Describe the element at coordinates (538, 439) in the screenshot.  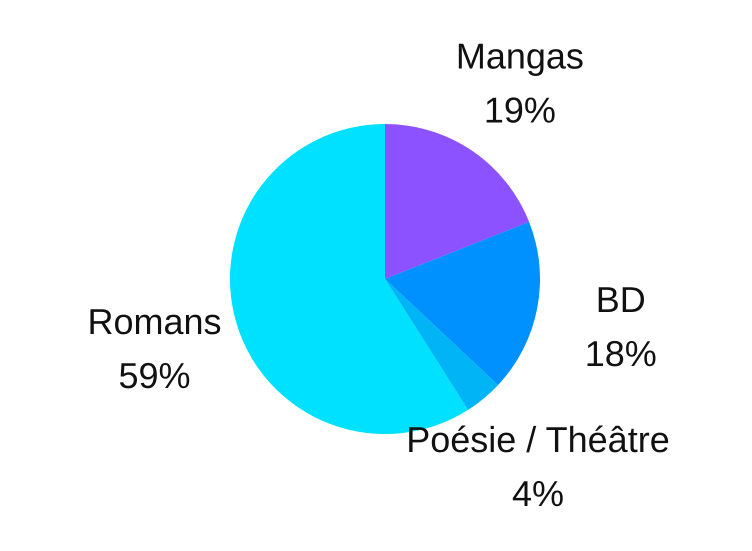
I see `slice-label: Poésie / Théâtre` at that location.